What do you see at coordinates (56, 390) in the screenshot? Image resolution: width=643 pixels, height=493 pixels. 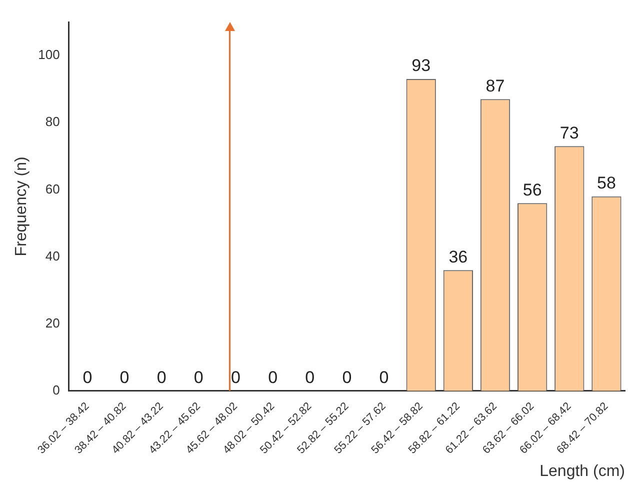 I see `y-tick-label: 0` at bounding box center [56, 390].